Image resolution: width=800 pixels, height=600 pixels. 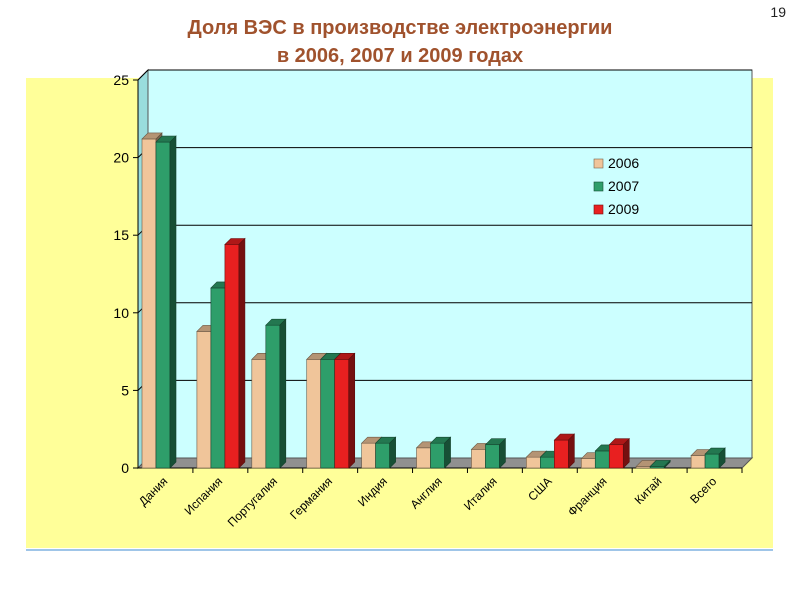 I want to click on footer-rule, so click(x=399, y=550).